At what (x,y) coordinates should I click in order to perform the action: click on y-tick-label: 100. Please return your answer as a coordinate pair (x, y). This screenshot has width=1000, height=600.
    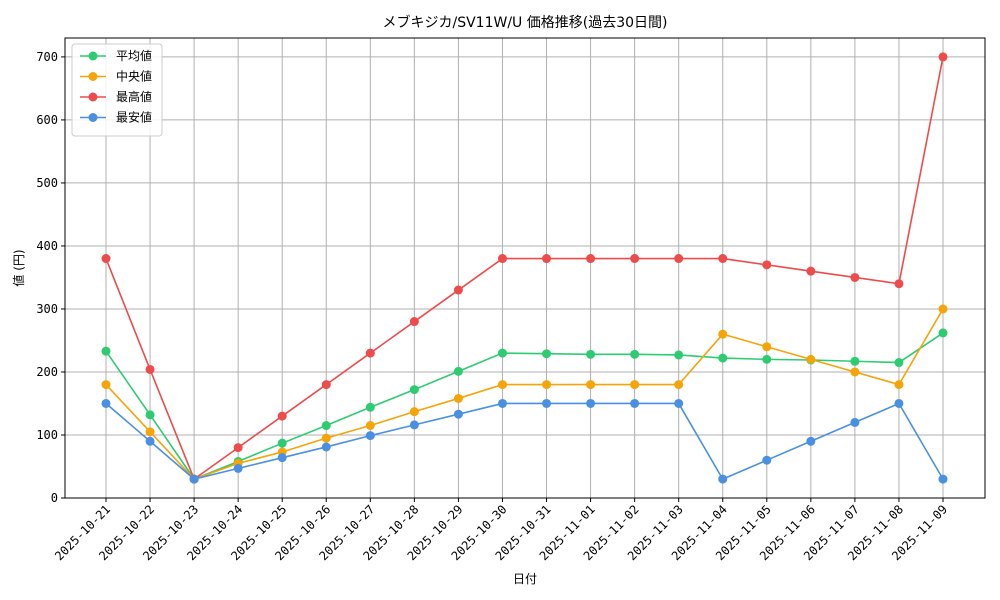
    Looking at the image, I should click on (47, 435).